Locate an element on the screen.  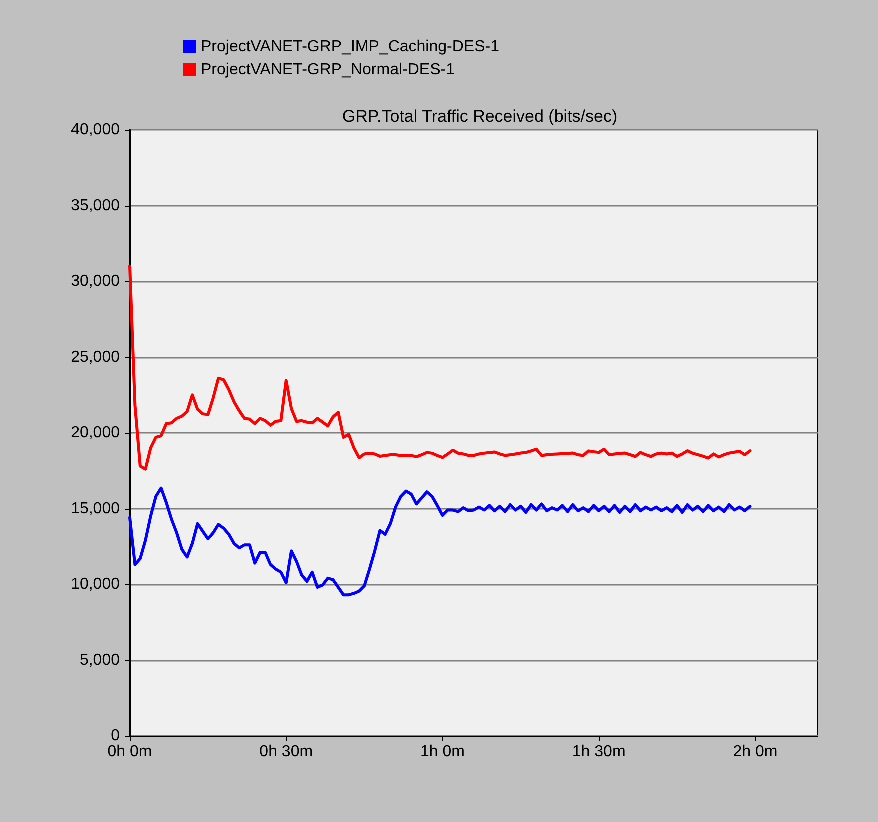
chart-title: GRP.Total Traffic Received (bits/sec) is located at coordinates (480, 116).